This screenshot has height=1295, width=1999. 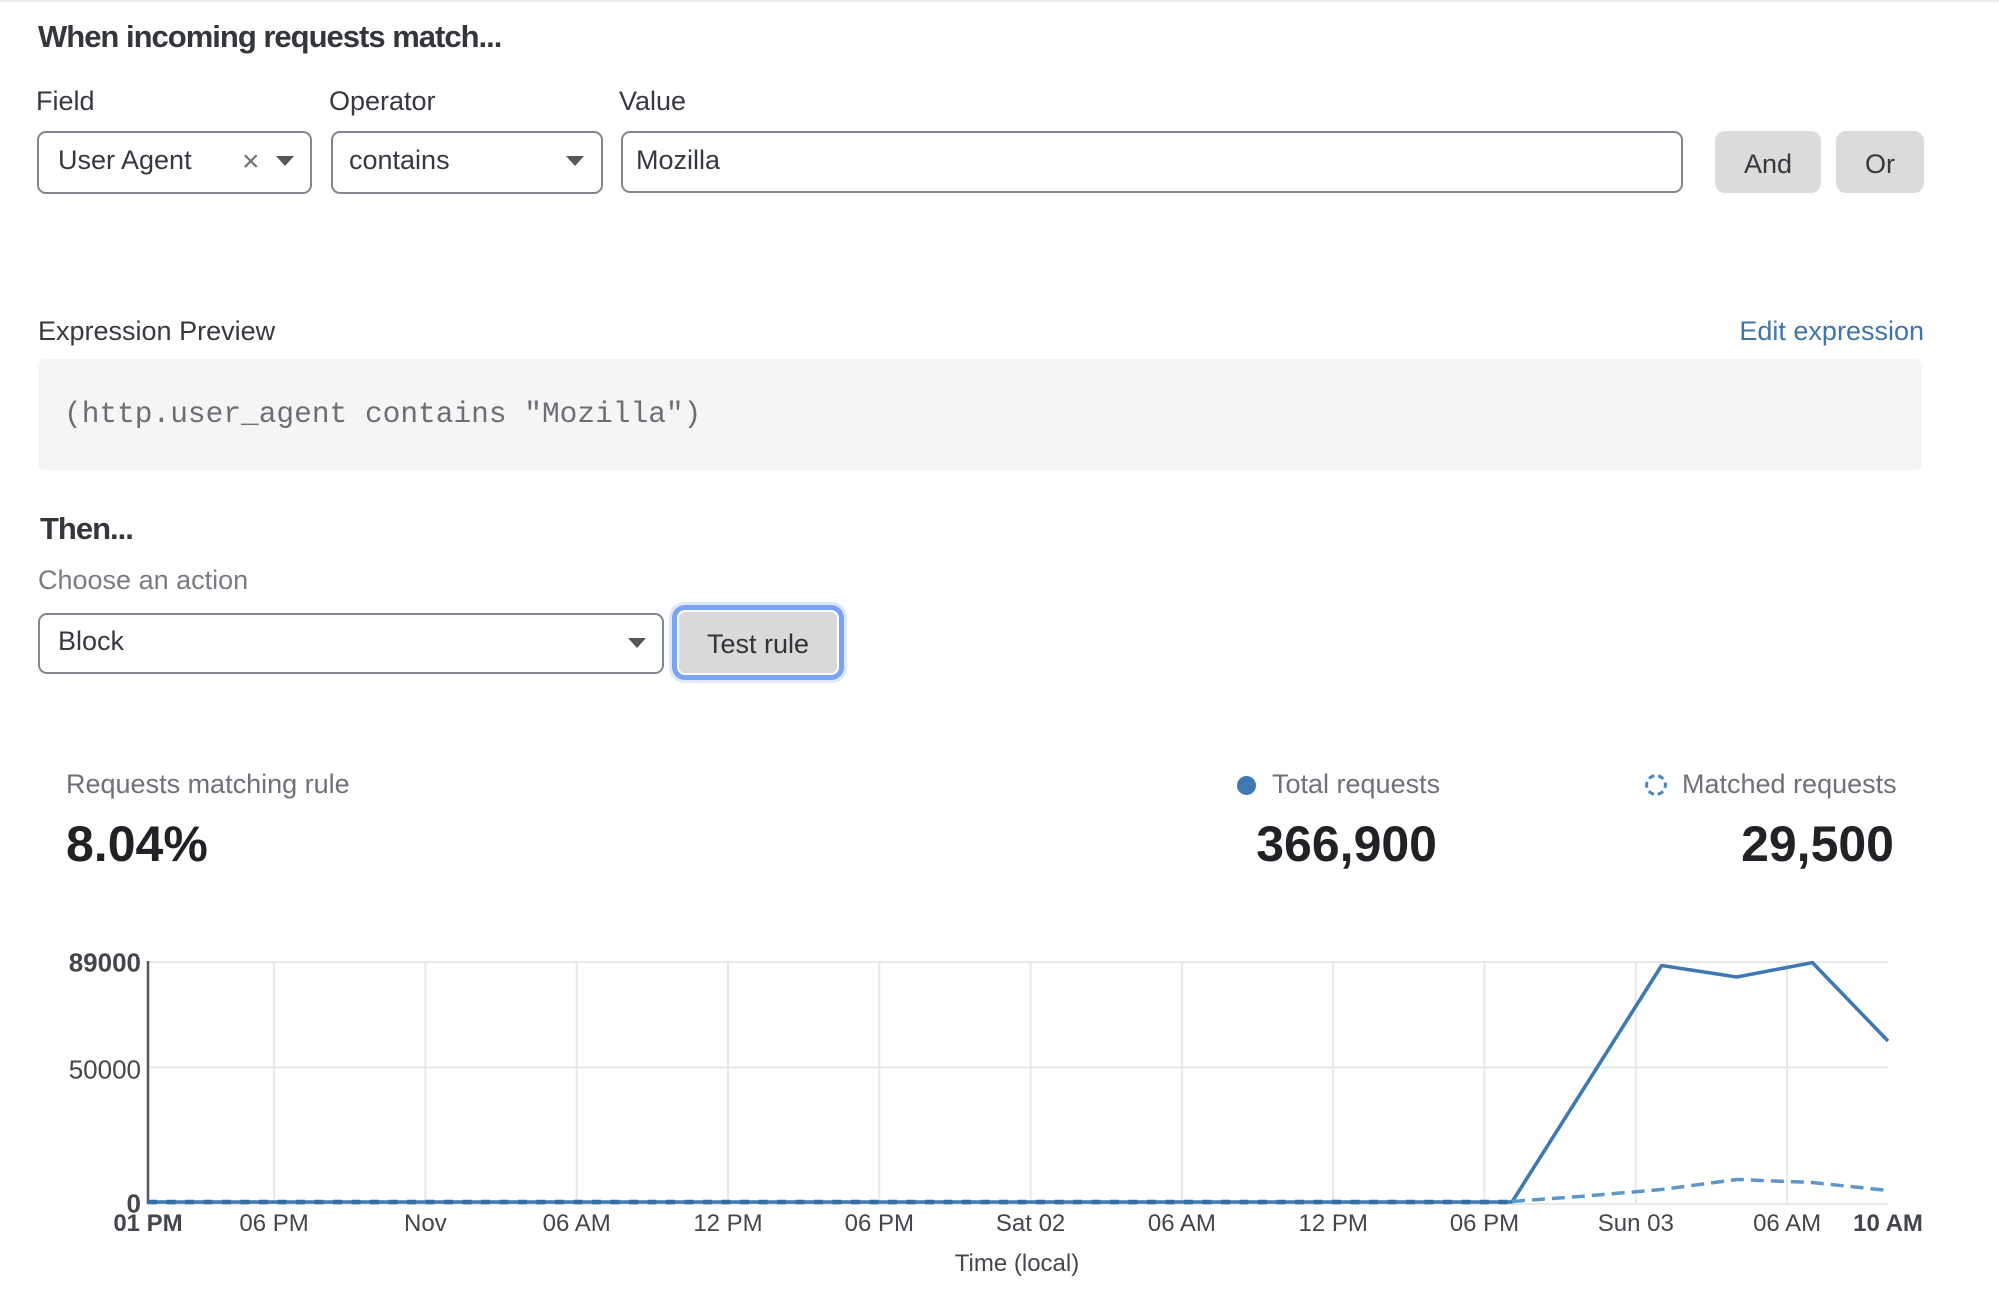 I want to click on svg-text: 89000, so click(x=105, y=963).